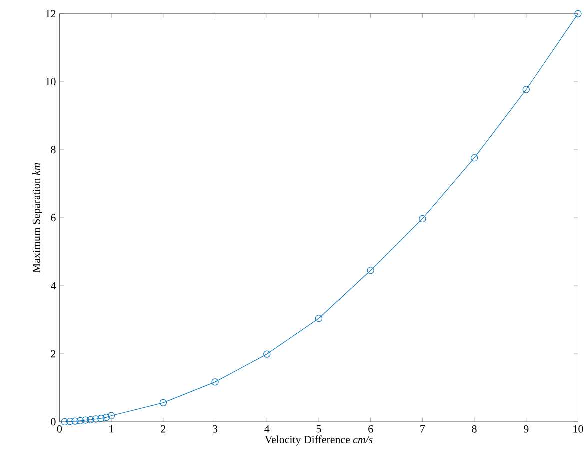  Describe the element at coordinates (51, 82) in the screenshot. I see `y-tick-label: 10` at that location.